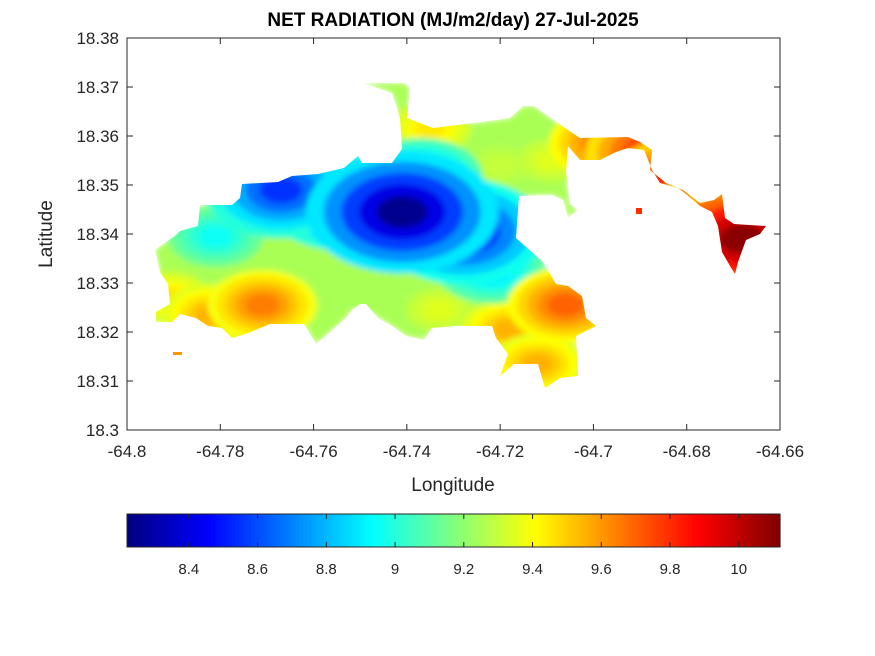 The height and width of the screenshot is (656, 875). Describe the element at coordinates (738, 569) in the screenshot. I see `colorbar-tick-label: 10` at that location.